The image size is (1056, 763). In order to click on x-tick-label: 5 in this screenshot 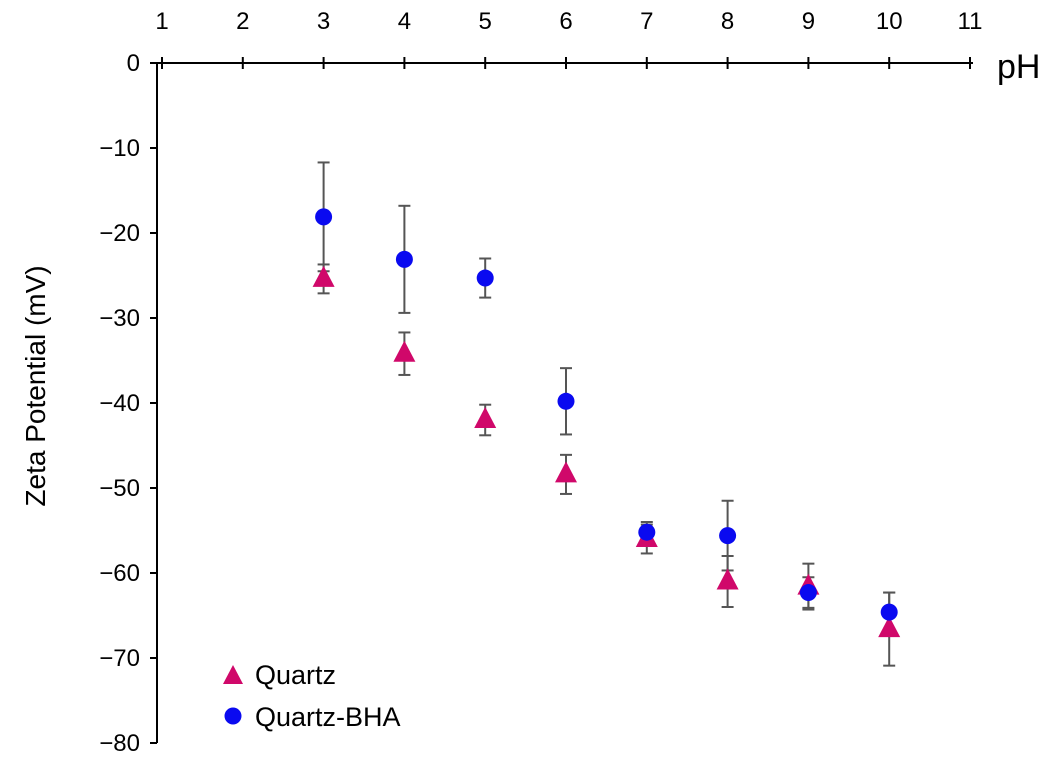, I will do `click(485, 21)`.